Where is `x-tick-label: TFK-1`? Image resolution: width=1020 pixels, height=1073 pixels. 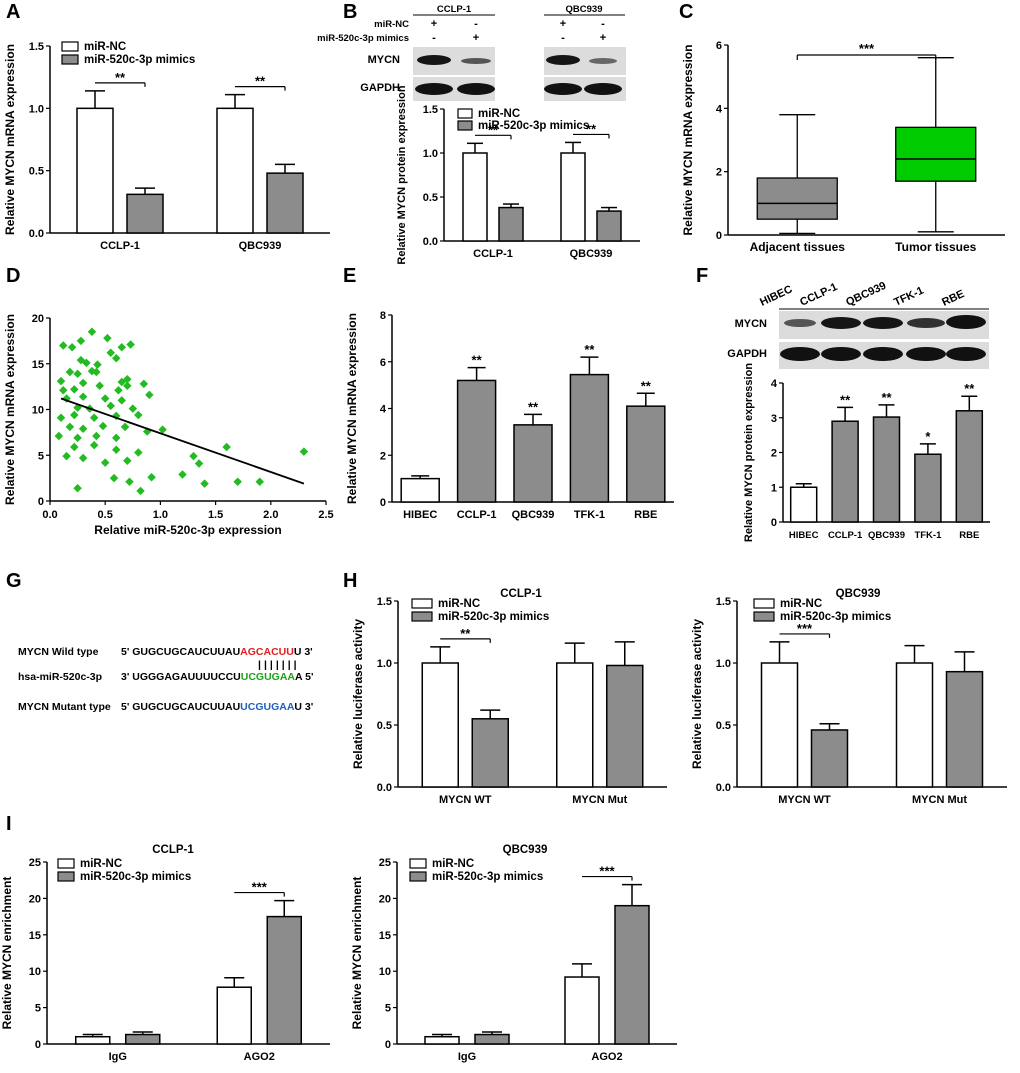 x-tick-label: TFK-1 is located at coordinates (589, 515).